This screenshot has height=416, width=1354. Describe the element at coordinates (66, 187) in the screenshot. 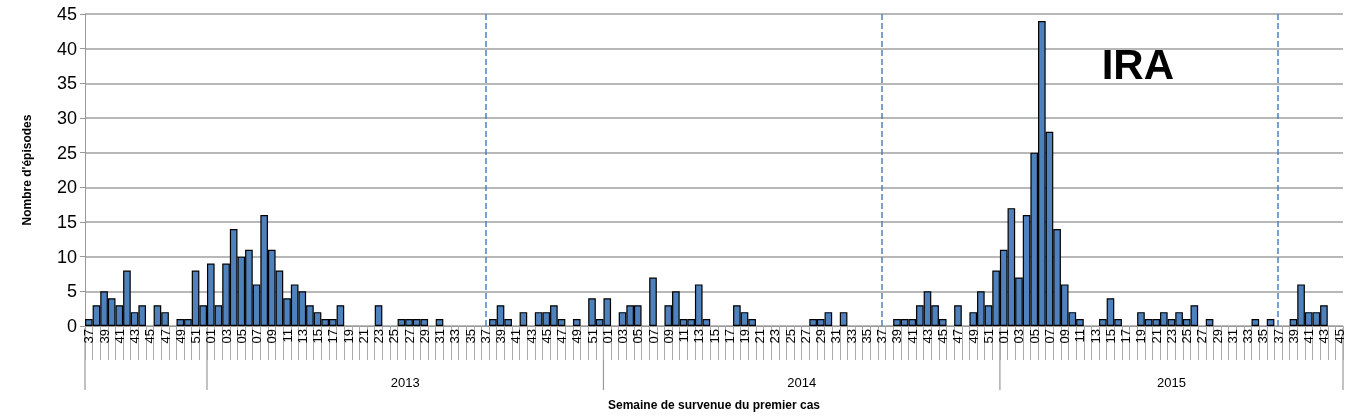

I see `y-tick-label: 20` at that location.